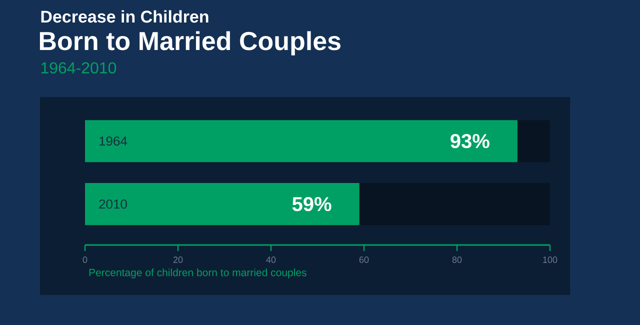 The image size is (640, 325). Describe the element at coordinates (470, 141) in the screenshot. I see `data-label: 93%` at that location.